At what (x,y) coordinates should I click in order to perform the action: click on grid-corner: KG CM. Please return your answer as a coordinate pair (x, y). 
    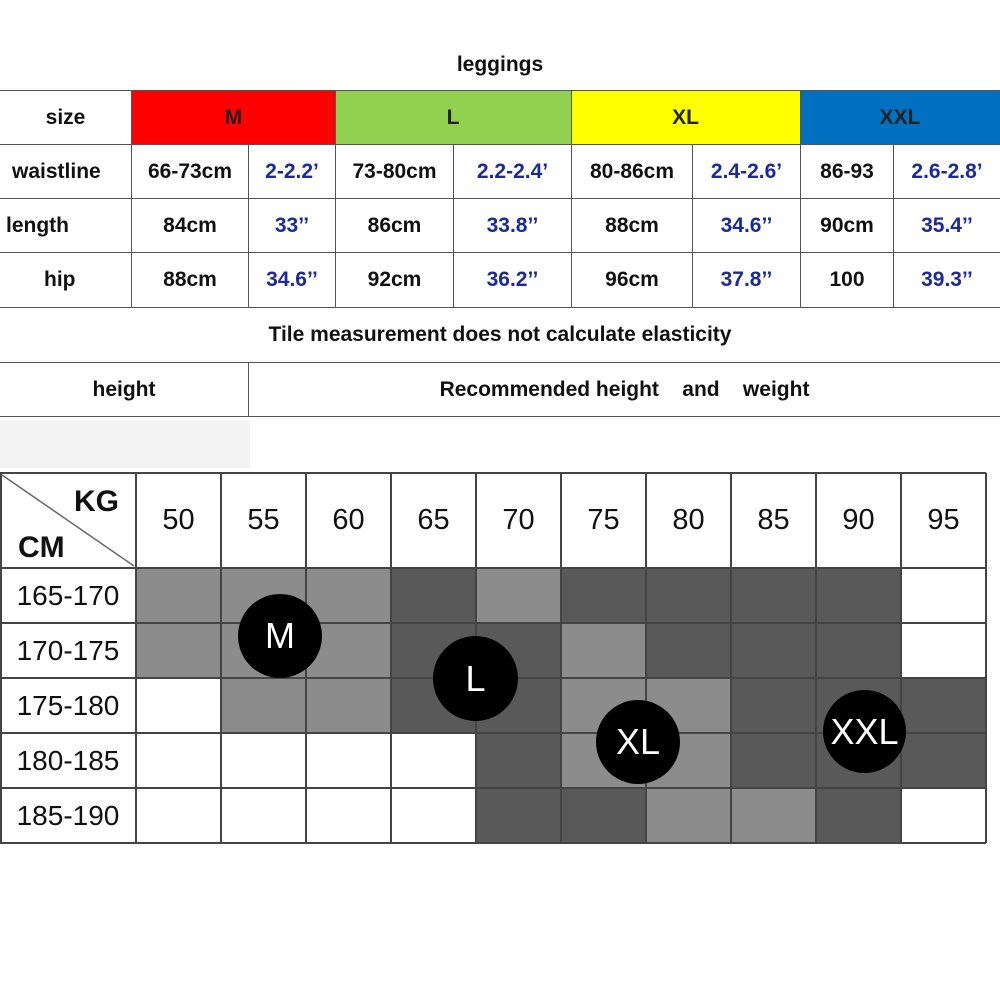
    Looking at the image, I should click on (68, 520).